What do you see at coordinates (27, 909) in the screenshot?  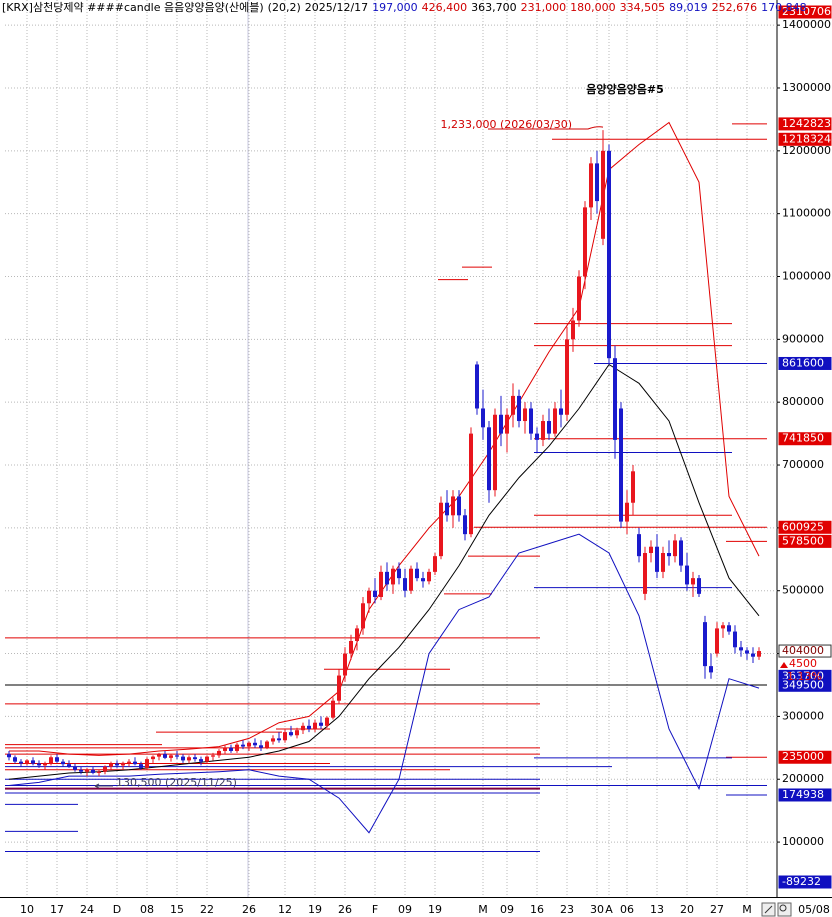 I see `x-tick-label: 10` at bounding box center [27, 909].